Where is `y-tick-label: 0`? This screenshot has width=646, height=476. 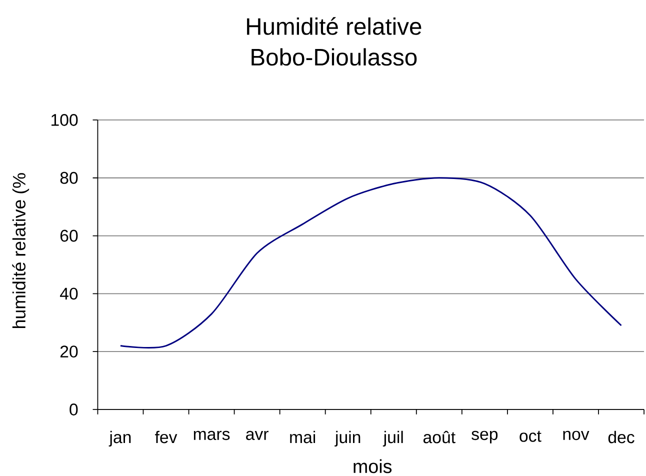
y-tick-label: 0 is located at coordinates (74, 410).